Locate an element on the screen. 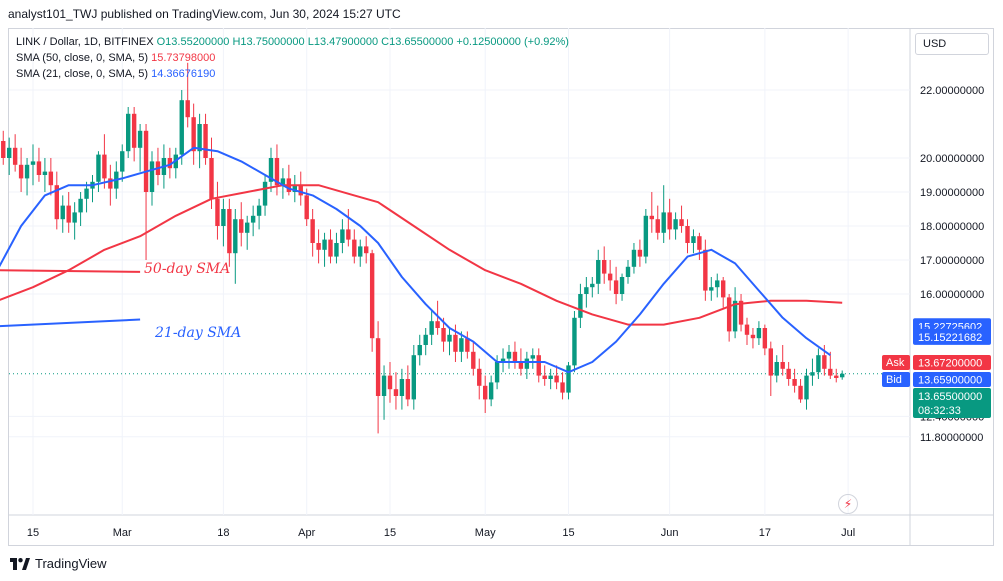  legend-symbol: LINK / Dollar, 1D, BITFINEX is located at coordinates (85, 42).